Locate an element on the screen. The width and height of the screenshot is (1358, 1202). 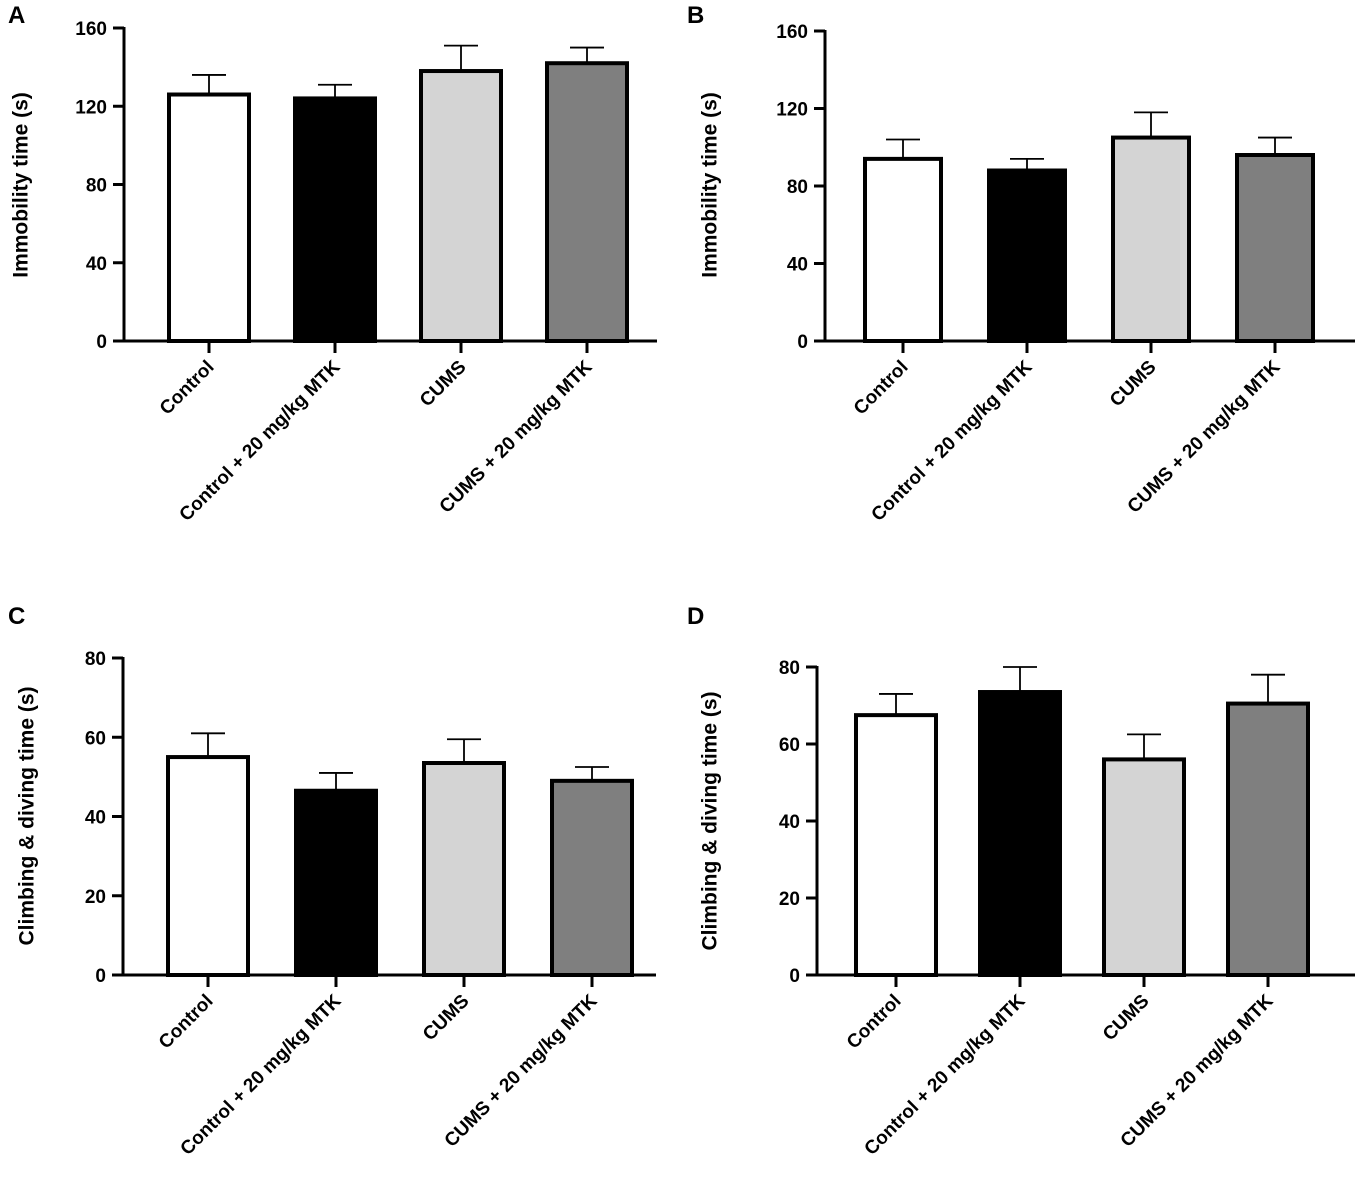
panel-letter-c: C is located at coordinates (17, 616).